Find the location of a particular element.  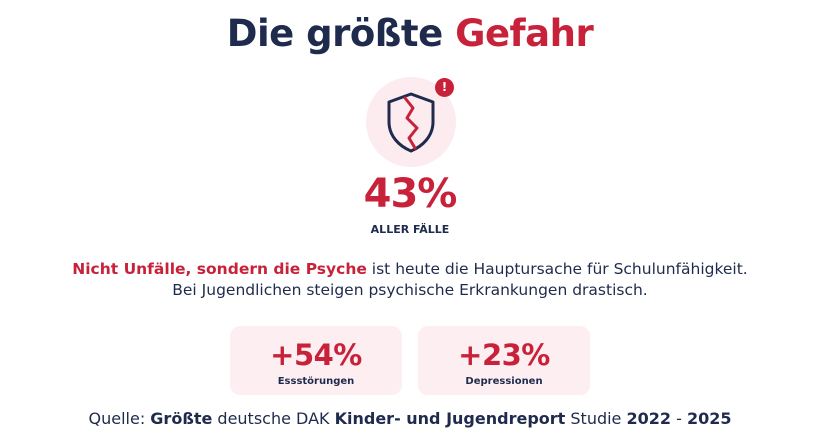

source-dash: - is located at coordinates (679, 418).